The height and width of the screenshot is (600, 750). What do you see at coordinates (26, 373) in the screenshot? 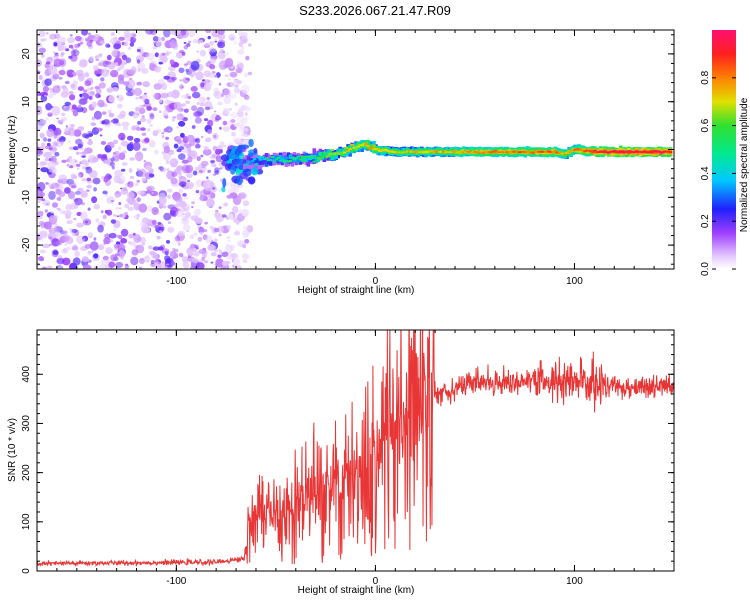
I see `y-tick-label: 400` at bounding box center [26, 373].